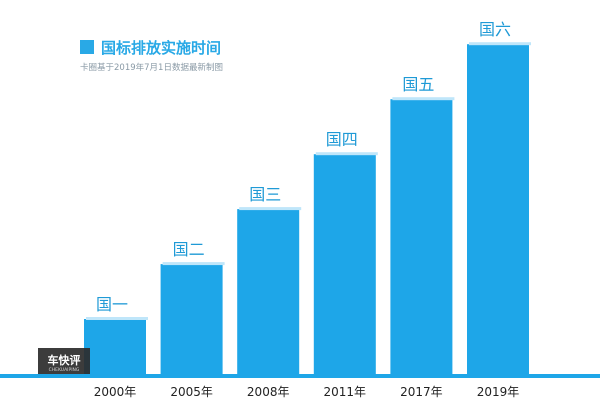 The width and height of the screenshot is (600, 406). Describe the element at coordinates (268, 392) in the screenshot. I see `x-tick-label-3: 2008年` at that location.